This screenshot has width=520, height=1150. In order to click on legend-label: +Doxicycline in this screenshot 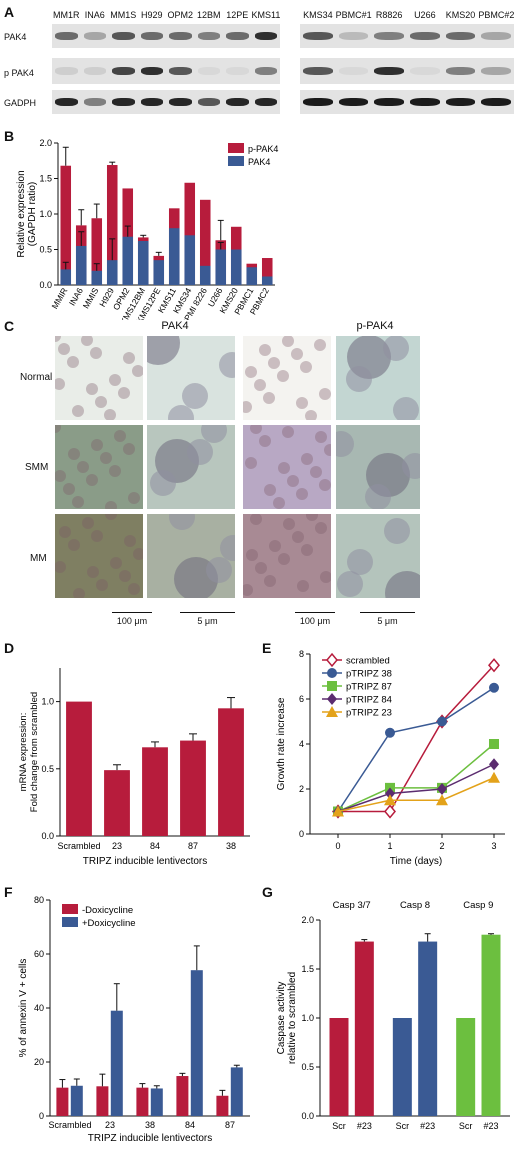, I will do `click(109, 923)`.